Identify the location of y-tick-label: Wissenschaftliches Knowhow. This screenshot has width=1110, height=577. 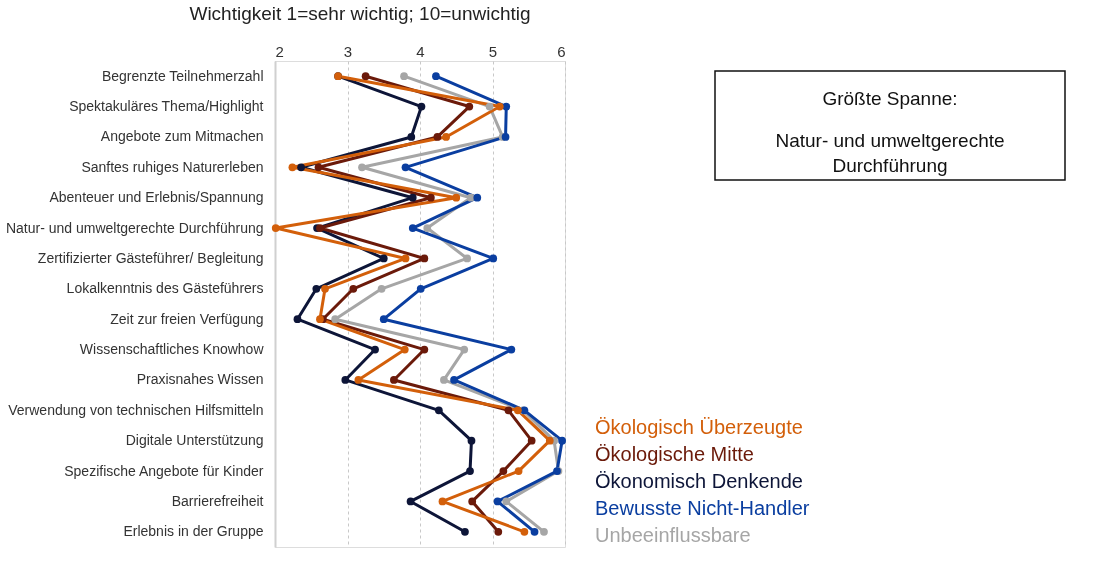
(172, 349).